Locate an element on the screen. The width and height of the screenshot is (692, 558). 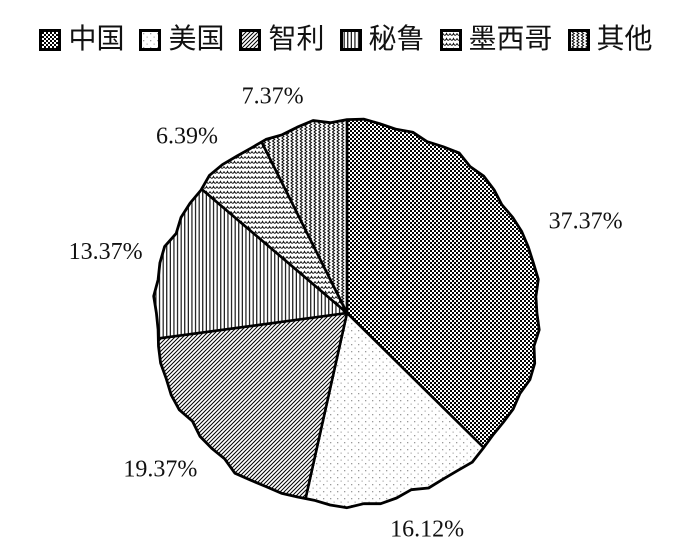
legend-item-4: 秘鲁 is located at coordinates (382, 39).